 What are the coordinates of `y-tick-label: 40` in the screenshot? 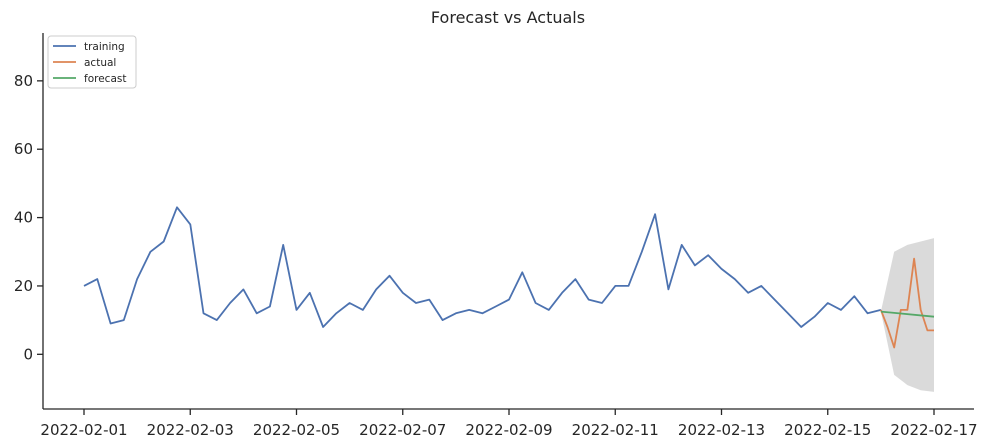 It's located at (23, 218).